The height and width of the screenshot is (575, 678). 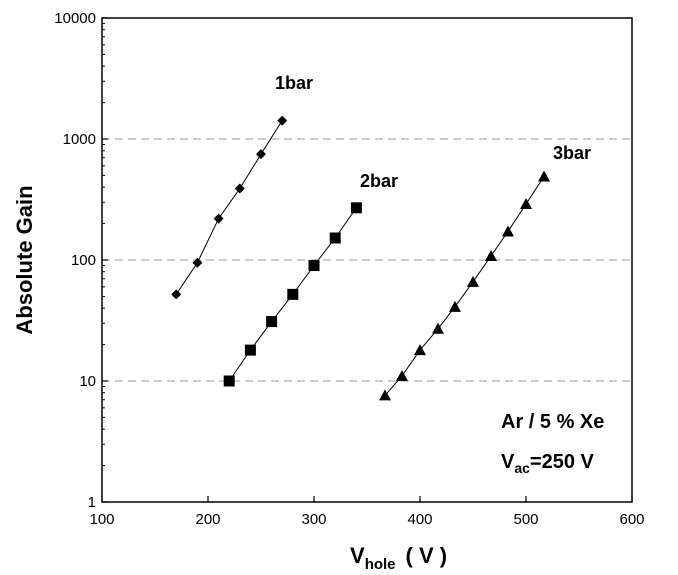 What do you see at coordinates (398, 558) in the screenshot?
I see `x-axis-title: Vhole ( V )` at bounding box center [398, 558].